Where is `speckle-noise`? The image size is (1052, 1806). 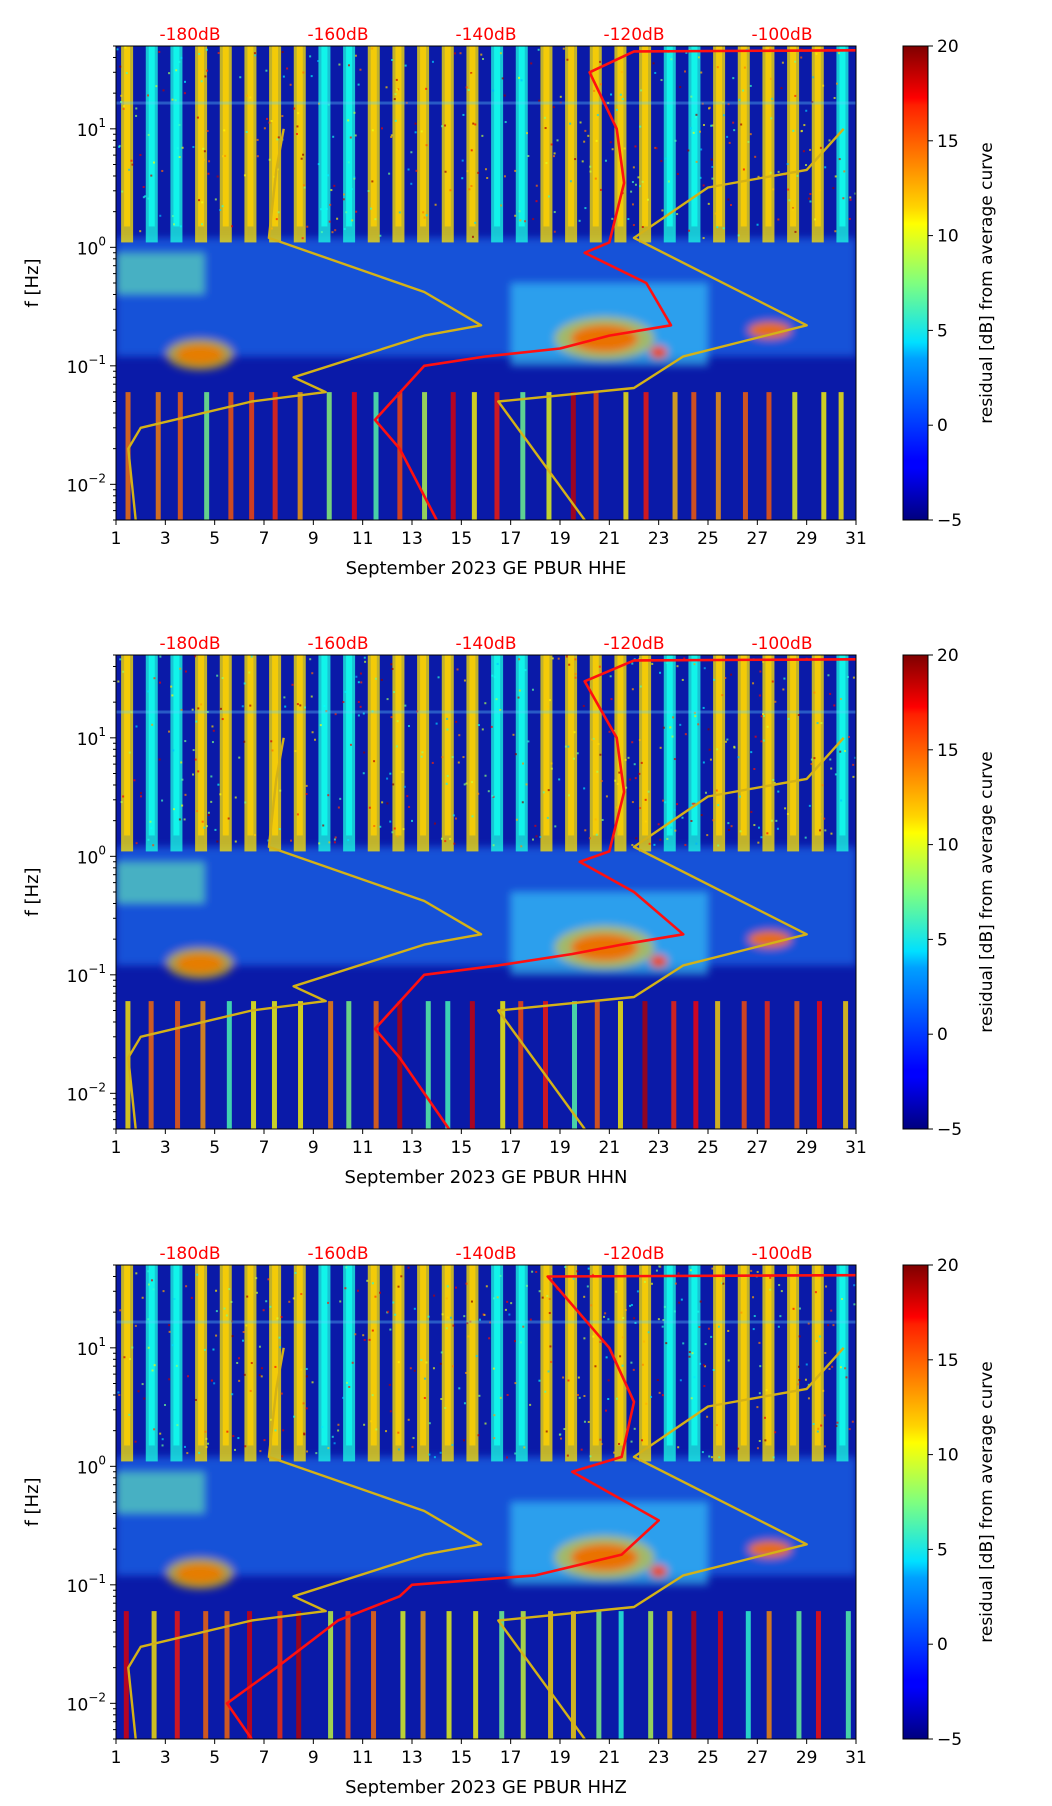
speckle-noise is located at coordinates (486, 751).